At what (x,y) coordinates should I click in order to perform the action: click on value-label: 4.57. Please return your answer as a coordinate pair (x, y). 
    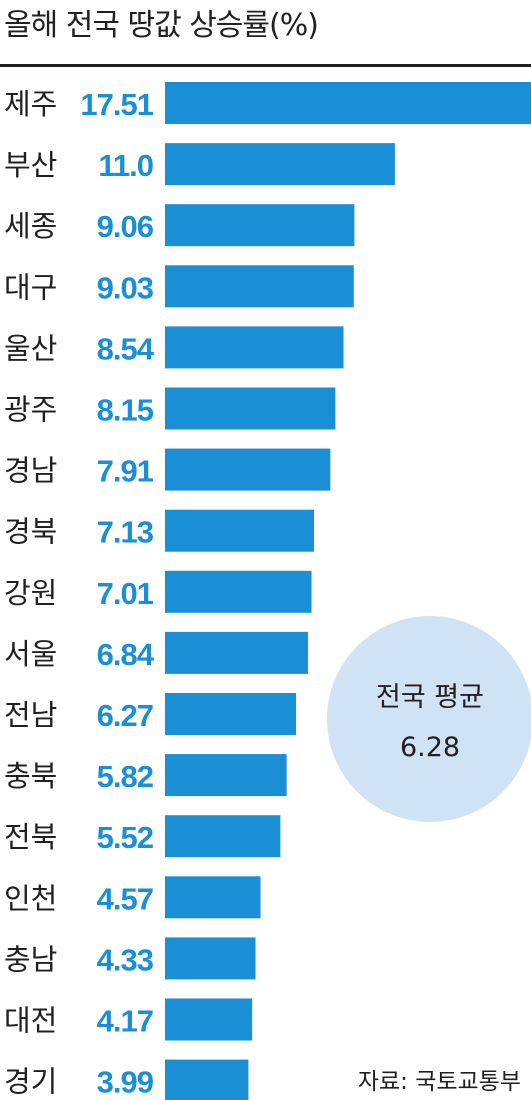
    Looking at the image, I should click on (125, 898).